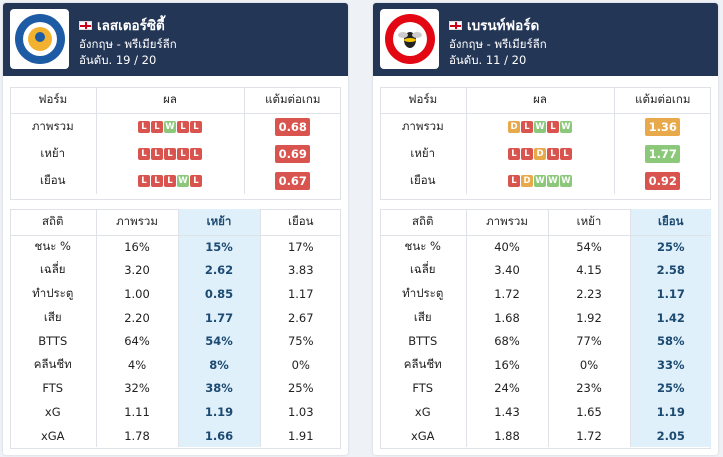 The width and height of the screenshot is (723, 457). What do you see at coordinates (503, 26) in the screenshot?
I see `team-name: เบรนท์ฟอร์ด` at bounding box center [503, 26].